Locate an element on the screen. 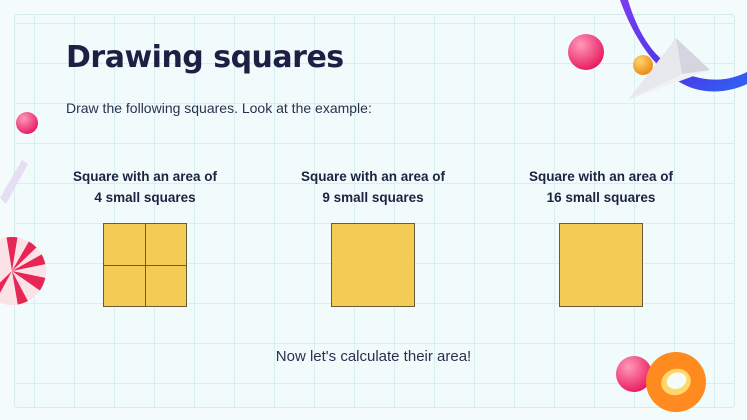 The width and height of the screenshot is (747, 420). grid-line-horizontal is located at coordinates (145, 265).